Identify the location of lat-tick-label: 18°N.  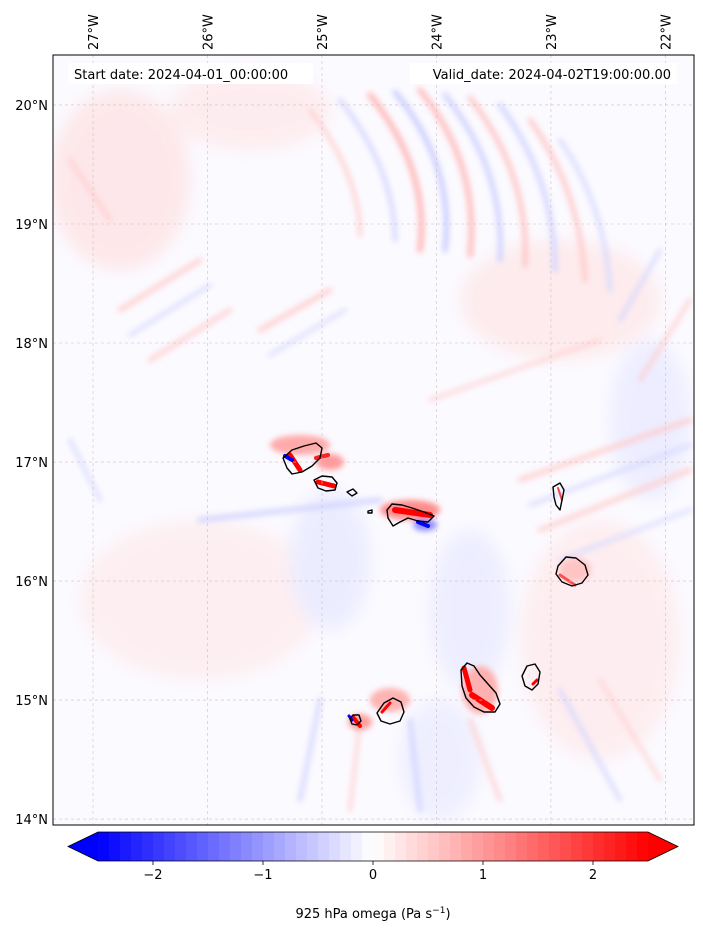
(31, 344).